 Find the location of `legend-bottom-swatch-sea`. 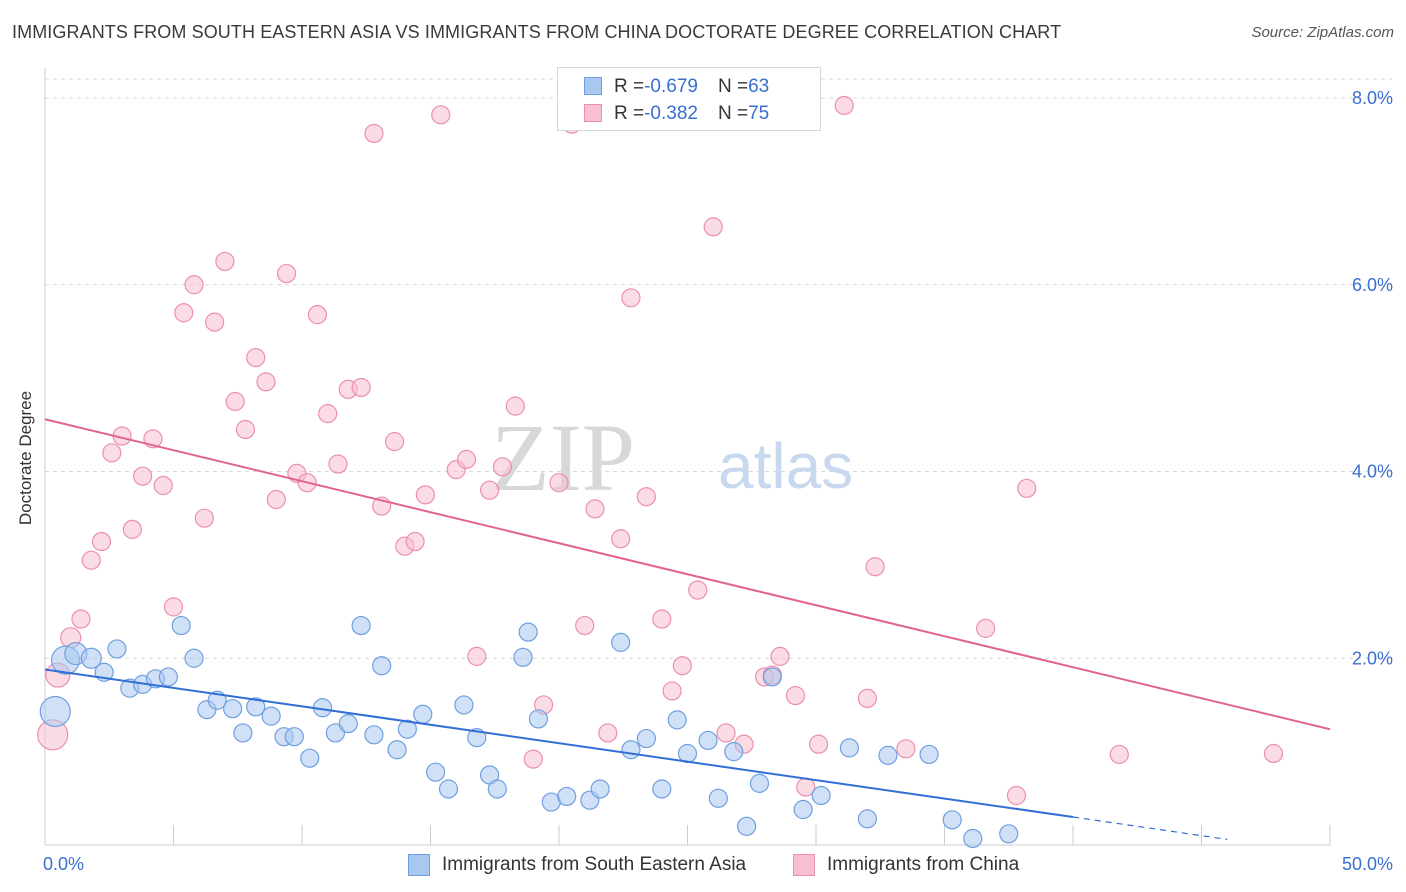

legend-bottom-swatch-sea is located at coordinates (419, 865).